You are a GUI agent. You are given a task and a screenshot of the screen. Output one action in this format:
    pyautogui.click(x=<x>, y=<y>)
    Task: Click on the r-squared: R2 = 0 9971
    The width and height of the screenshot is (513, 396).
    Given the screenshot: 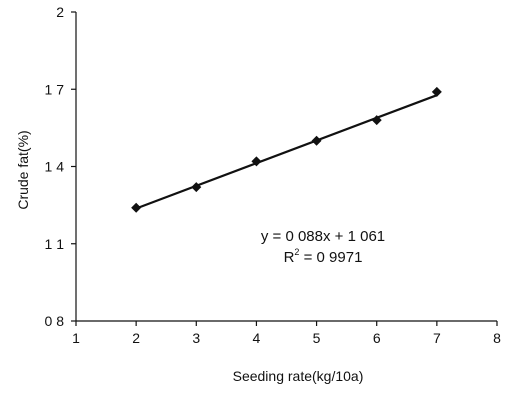 What is the action you would take?
    pyautogui.click(x=323, y=256)
    